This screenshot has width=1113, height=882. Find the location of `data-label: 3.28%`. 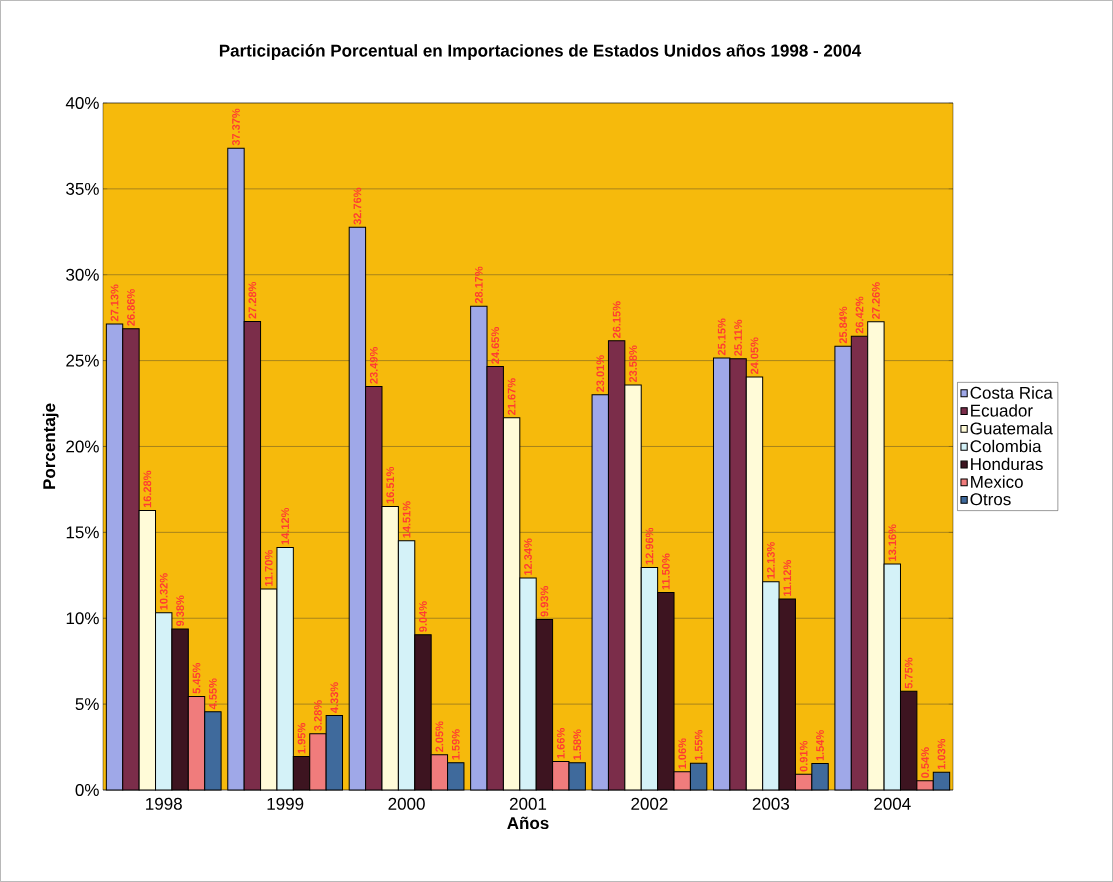

data-label: 3.28% is located at coordinates (318, 715).